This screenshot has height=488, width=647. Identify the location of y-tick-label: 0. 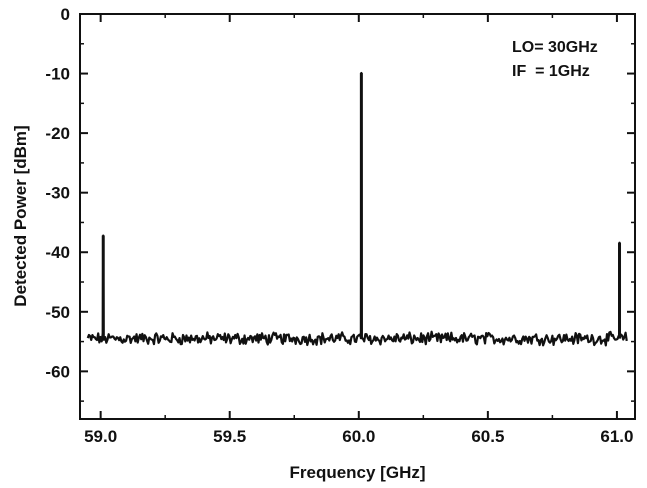
(65, 14).